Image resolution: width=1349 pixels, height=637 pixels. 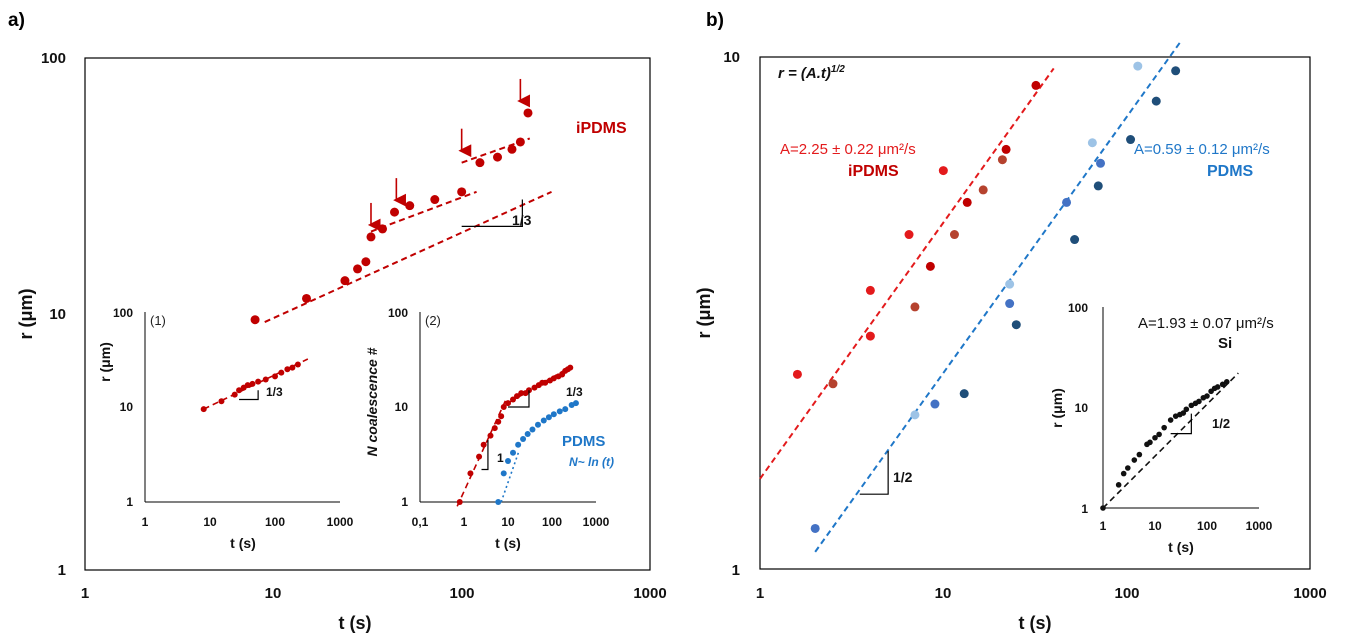 What do you see at coordinates (1225, 343) in the screenshot?
I see `inset-si-annotation: Si` at bounding box center [1225, 343].